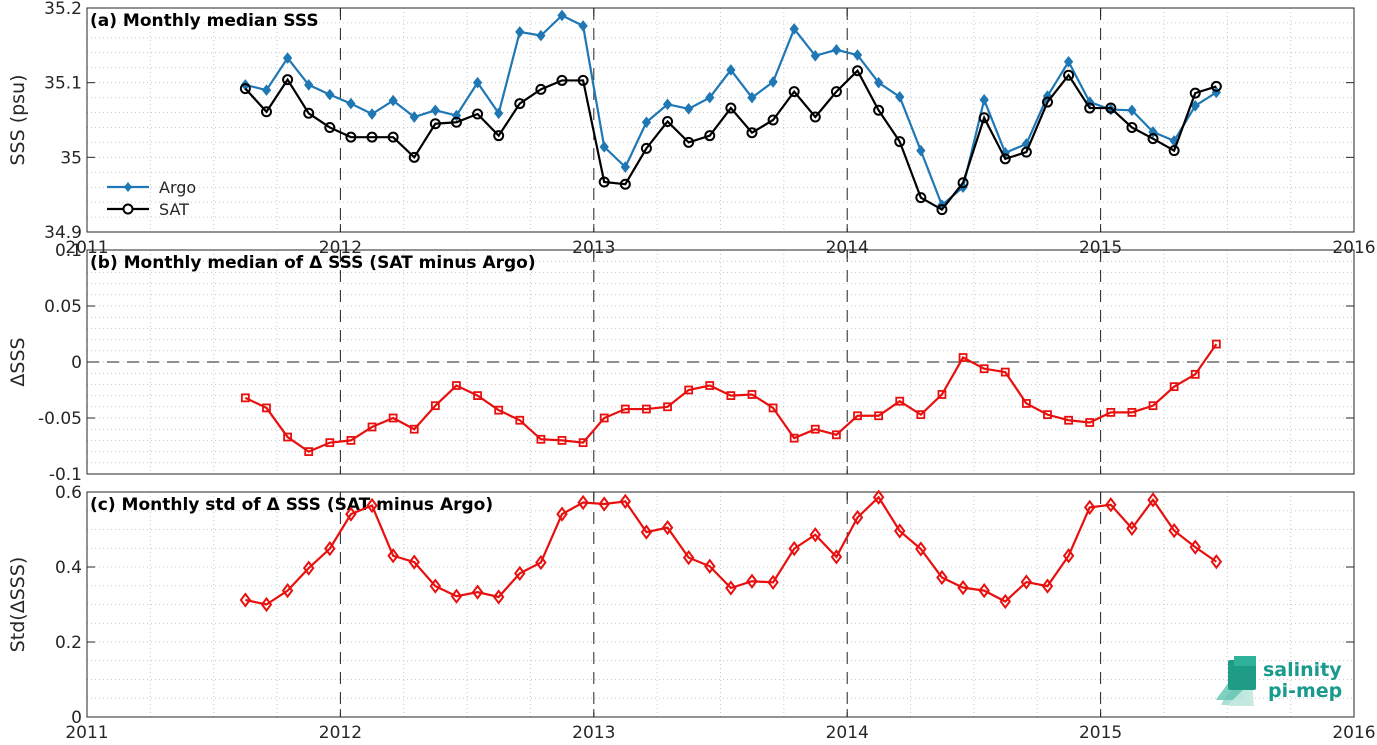 The image size is (1377, 745). What do you see at coordinates (18, 119) in the screenshot?
I see `y-axis-label: SSS (psu)` at bounding box center [18, 119].